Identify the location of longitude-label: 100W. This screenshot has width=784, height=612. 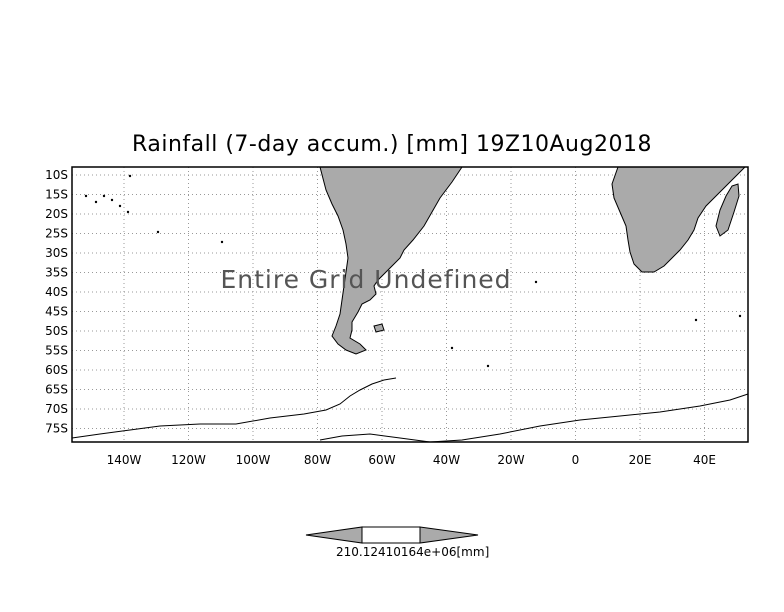
(253, 460).